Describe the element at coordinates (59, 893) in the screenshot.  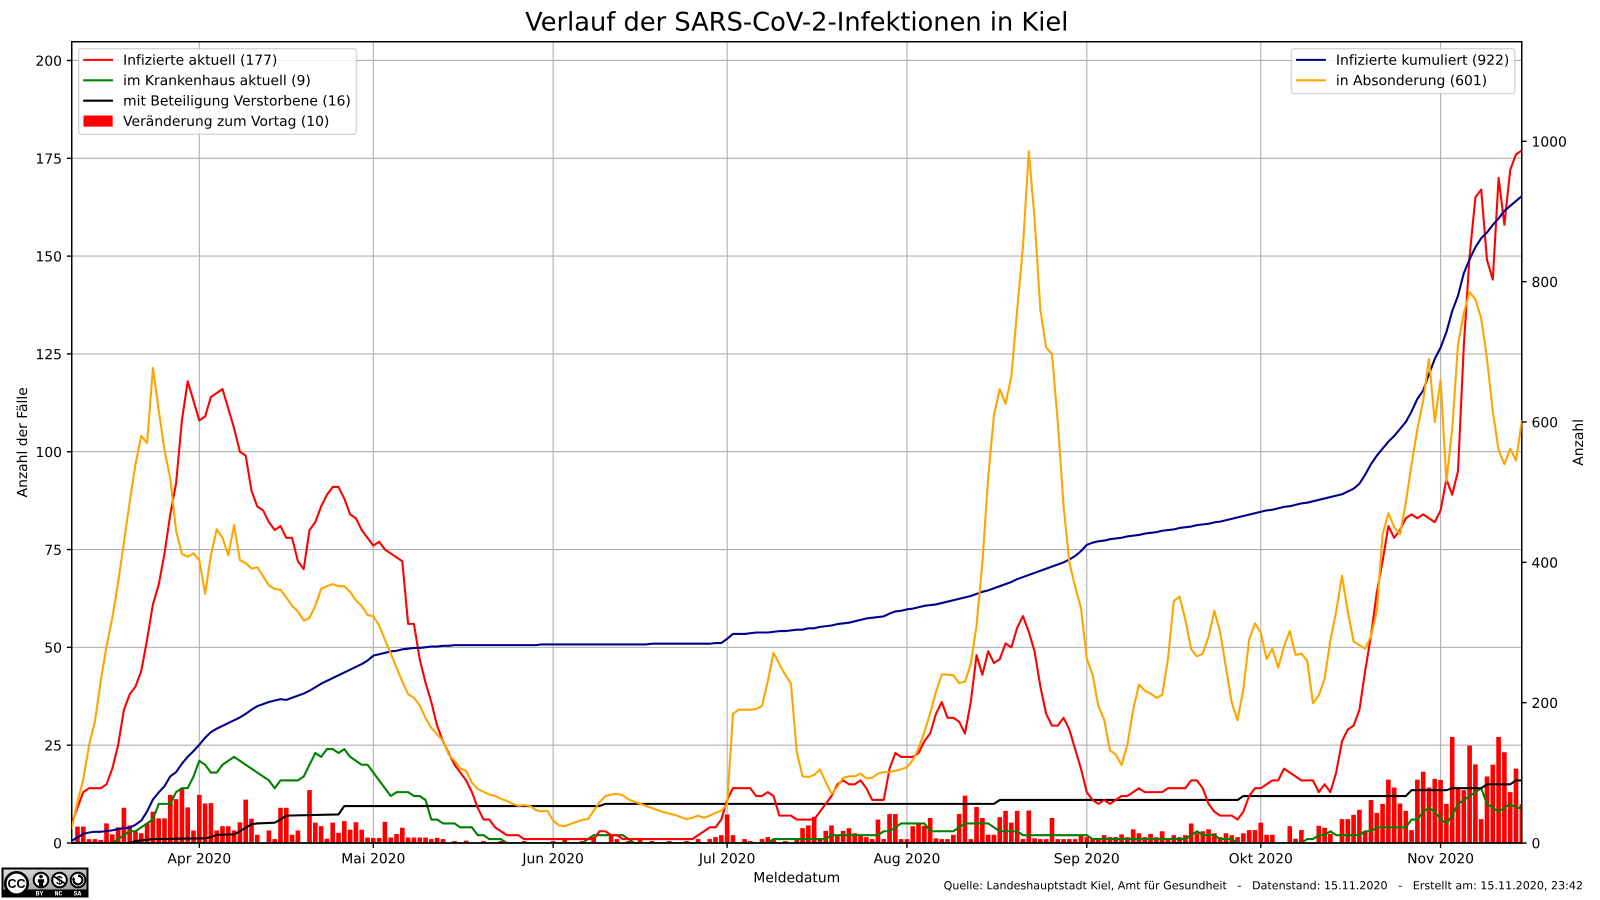
I see `svg-text: NC` at that location.